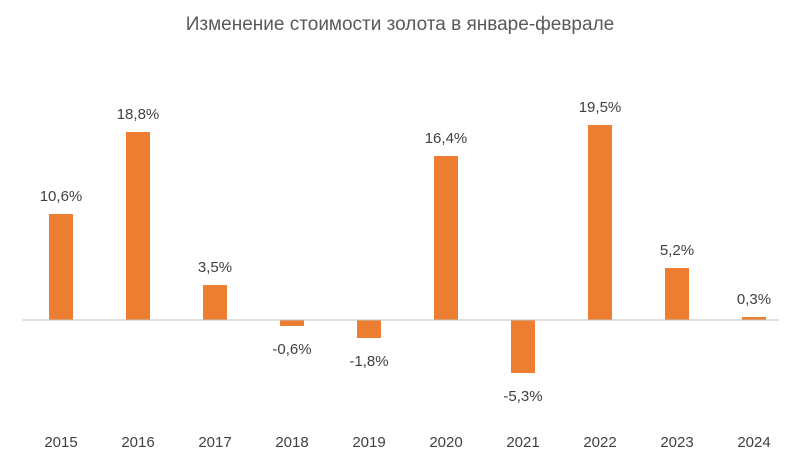 The image size is (800, 471). What do you see at coordinates (137, 442) in the screenshot?
I see `x-tick-label-2016: 2016` at bounding box center [137, 442].